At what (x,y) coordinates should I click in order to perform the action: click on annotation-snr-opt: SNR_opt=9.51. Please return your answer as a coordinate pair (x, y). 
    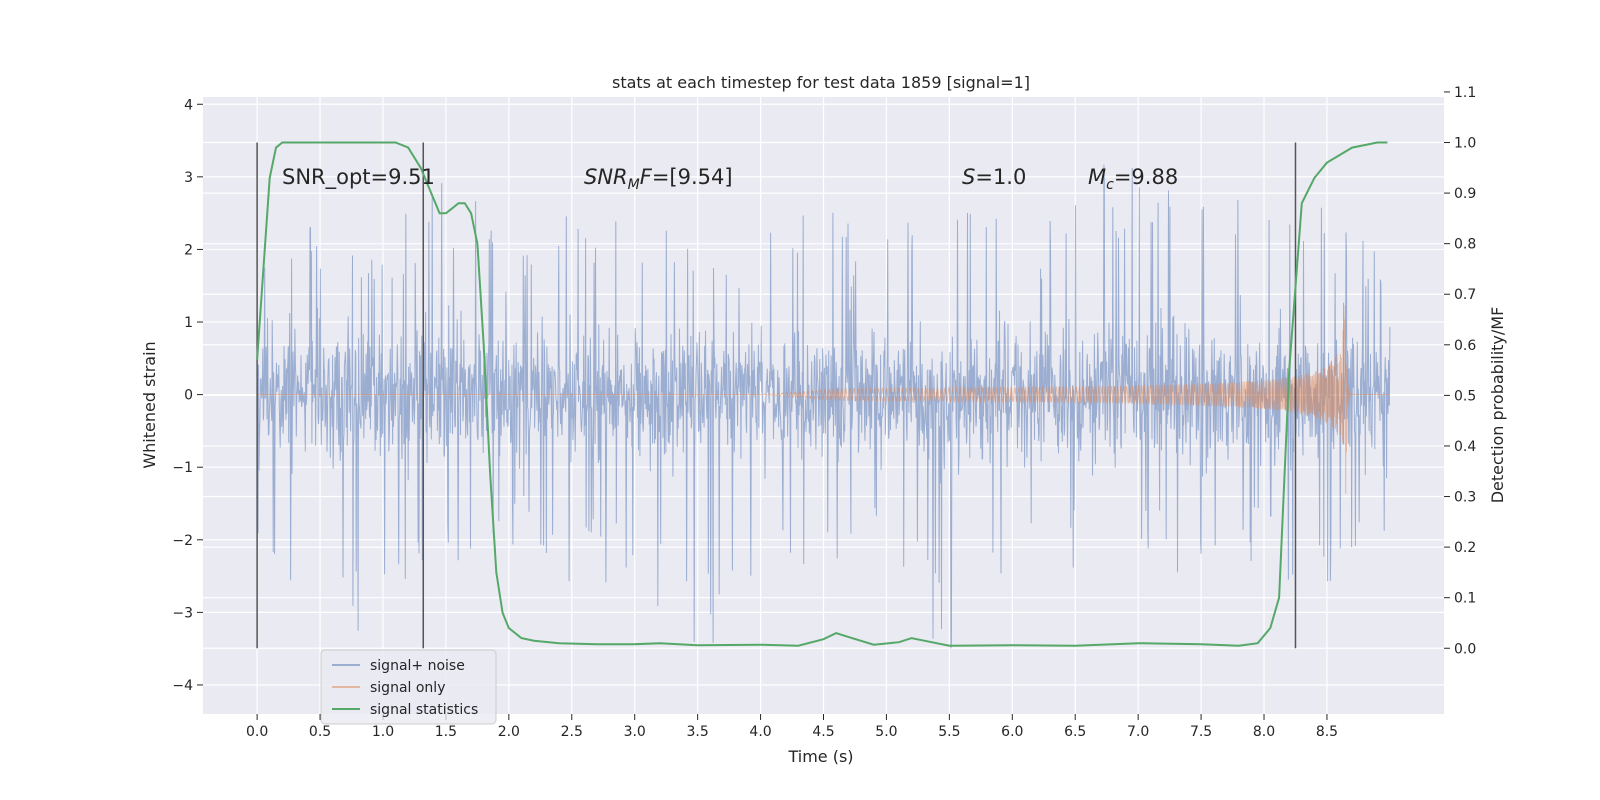
    Looking at the image, I should click on (358, 177).